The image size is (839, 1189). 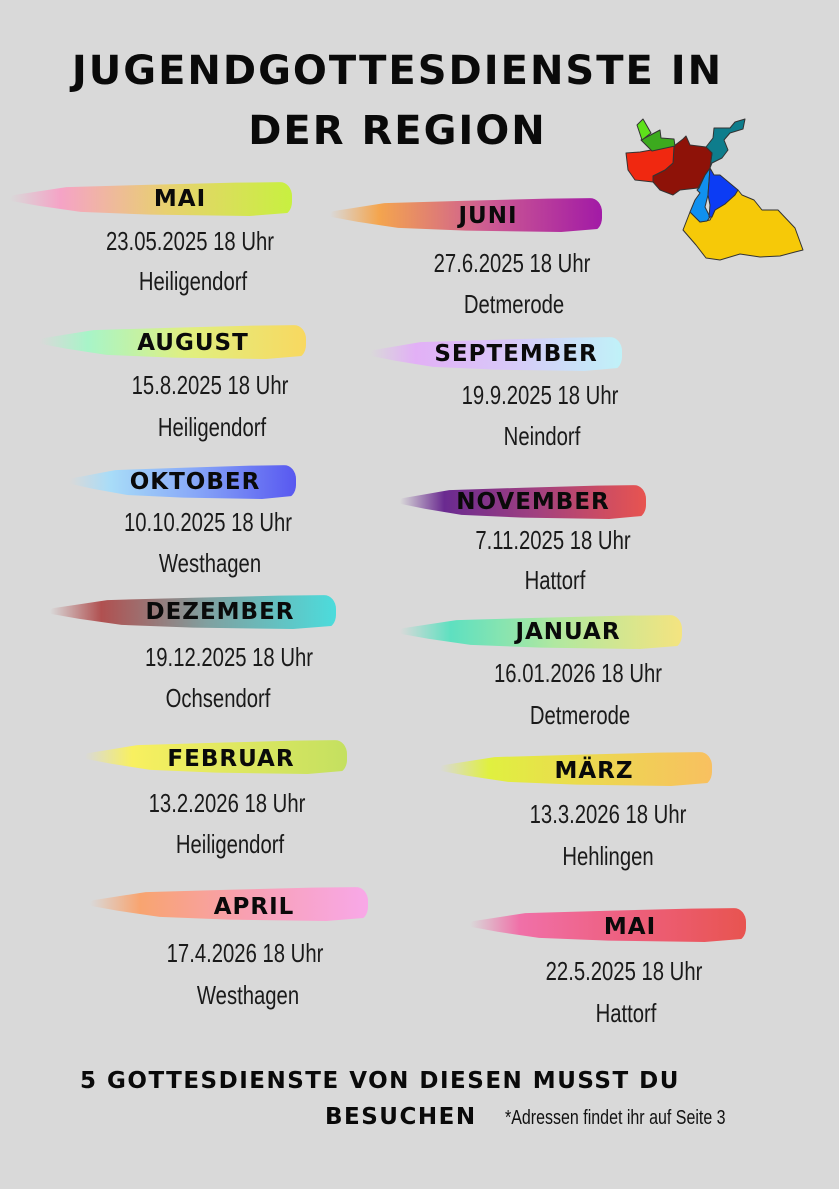 I want to click on event-month: JANUAR, so click(x=568, y=632).